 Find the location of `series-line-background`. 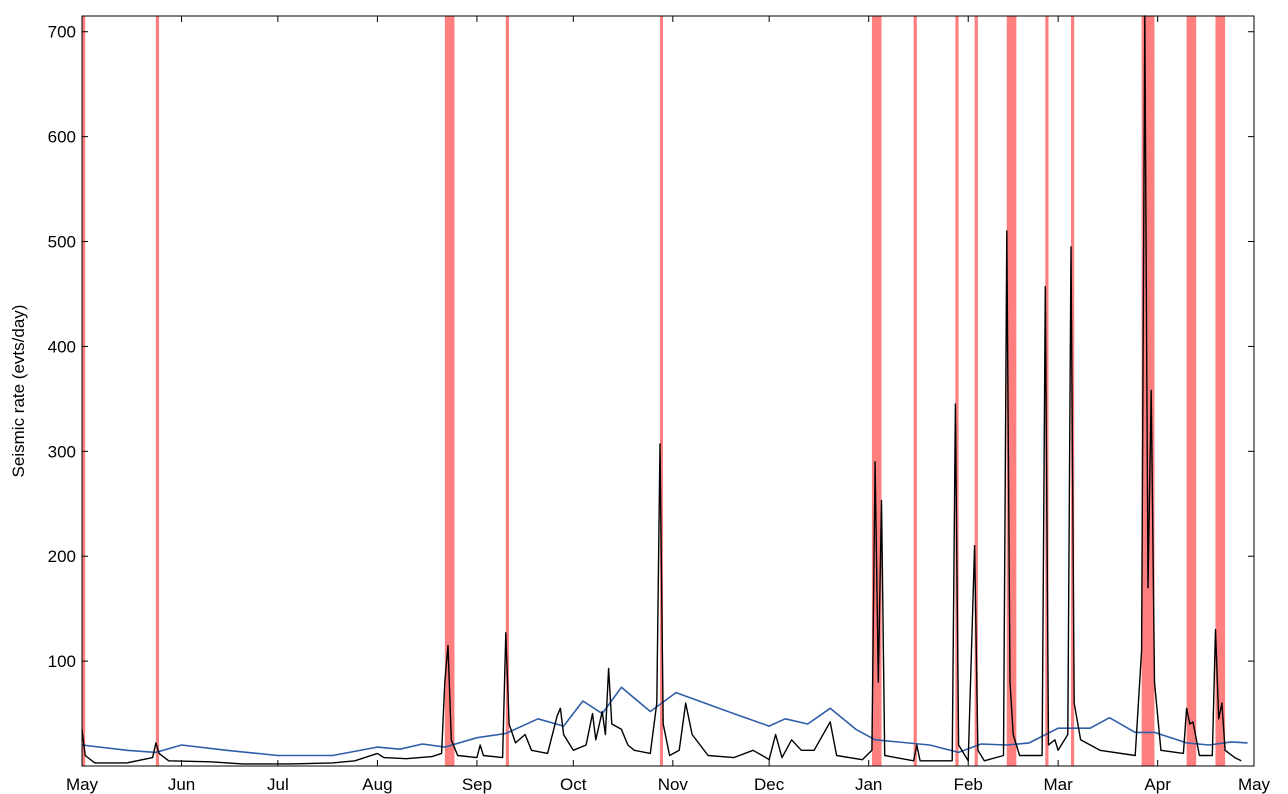

series-line-background is located at coordinates (664, 721).